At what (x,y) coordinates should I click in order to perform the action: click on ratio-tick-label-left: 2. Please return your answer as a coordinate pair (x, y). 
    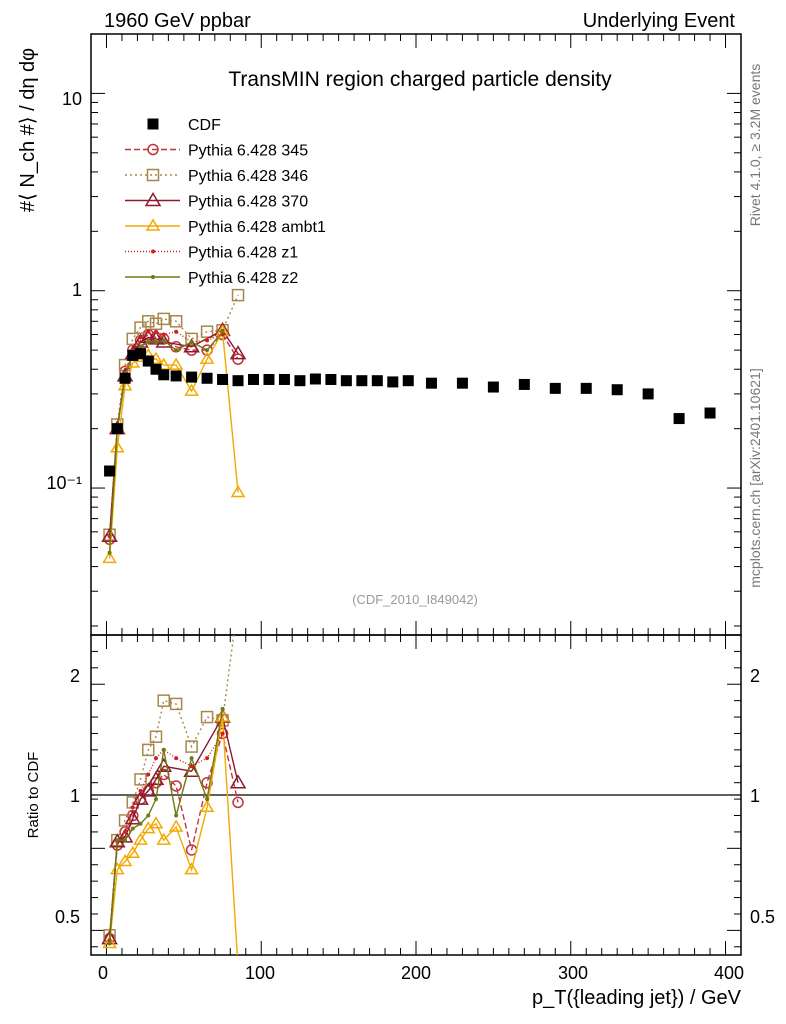
    Looking at the image, I should click on (75, 676).